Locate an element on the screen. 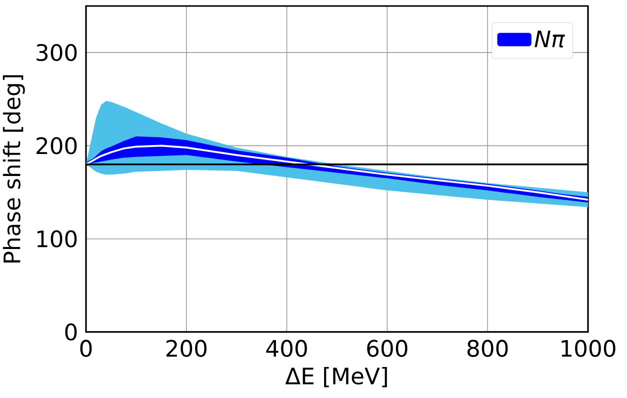  x-tick-label: 200 is located at coordinates (186, 348).